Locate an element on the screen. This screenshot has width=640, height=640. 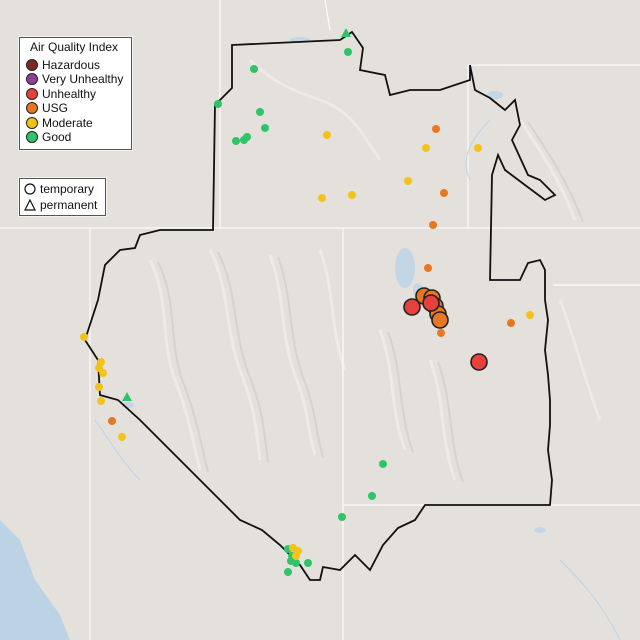
good-swatch-icon is located at coordinates (32, 137).